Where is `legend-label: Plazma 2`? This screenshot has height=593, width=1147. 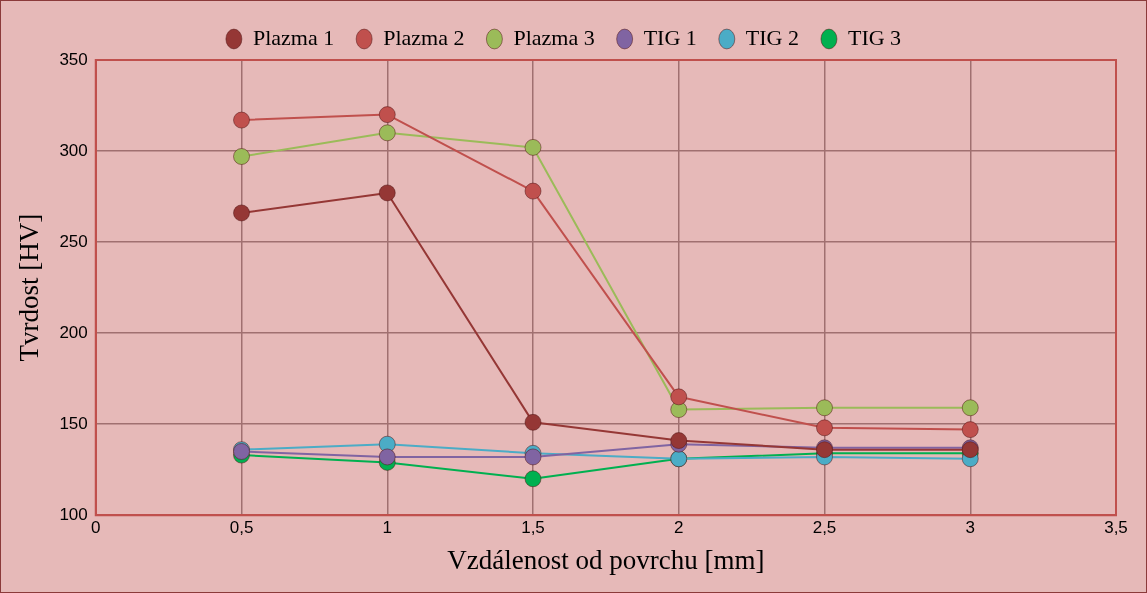
legend-label: Plazma 2 is located at coordinates (424, 37).